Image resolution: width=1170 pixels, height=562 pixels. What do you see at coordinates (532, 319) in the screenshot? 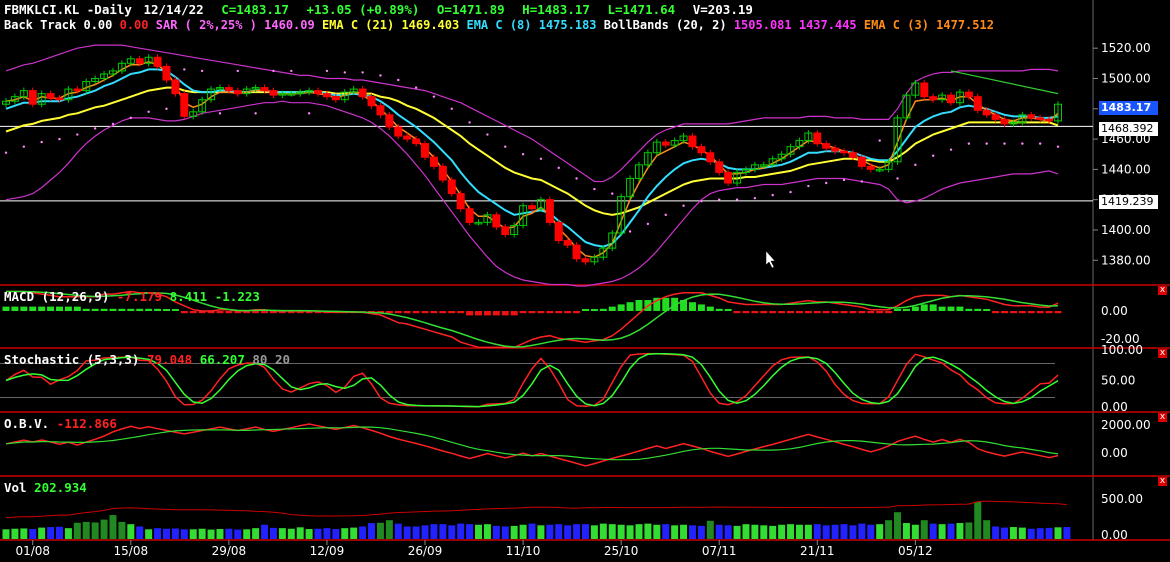
I see `macd-line` at bounding box center [532, 319].